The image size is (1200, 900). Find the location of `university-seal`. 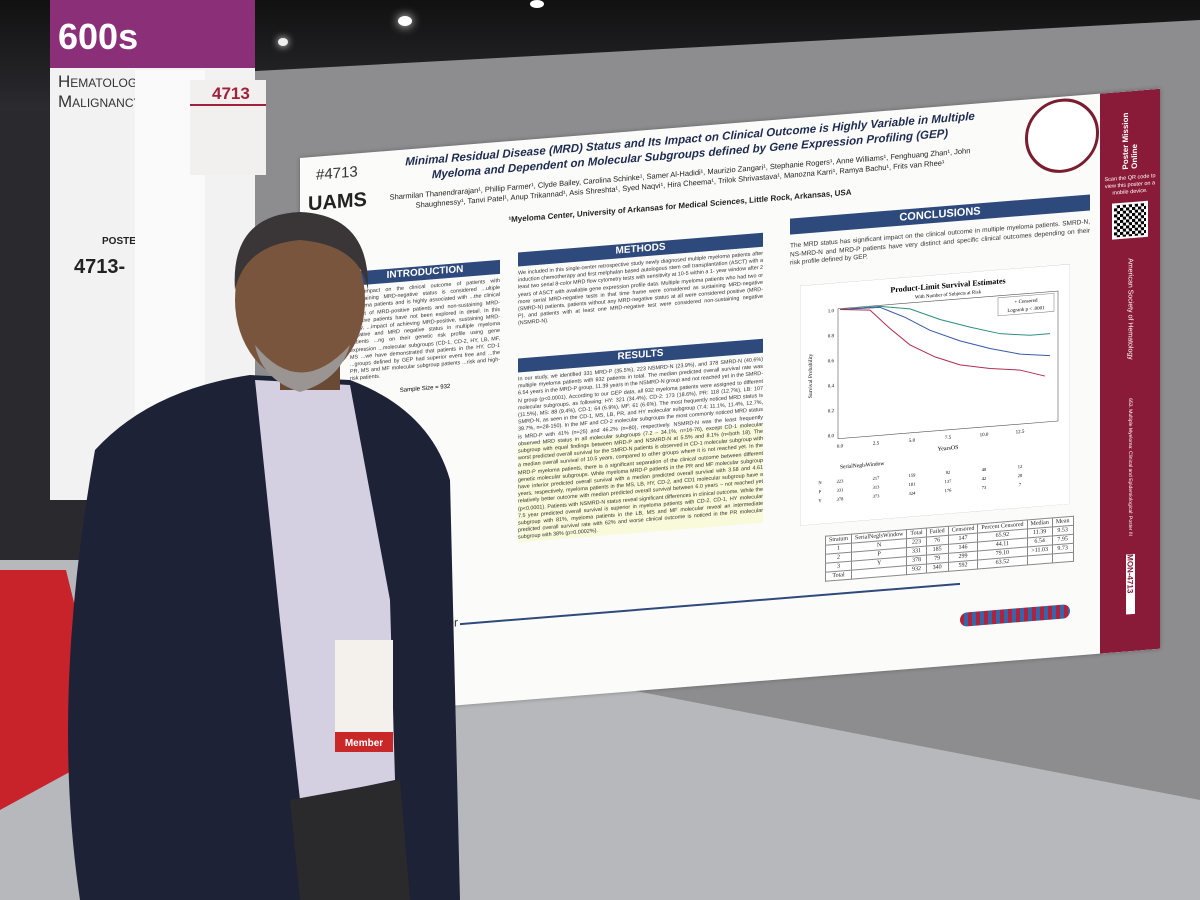

university-seal is located at coordinates (1062, 135).